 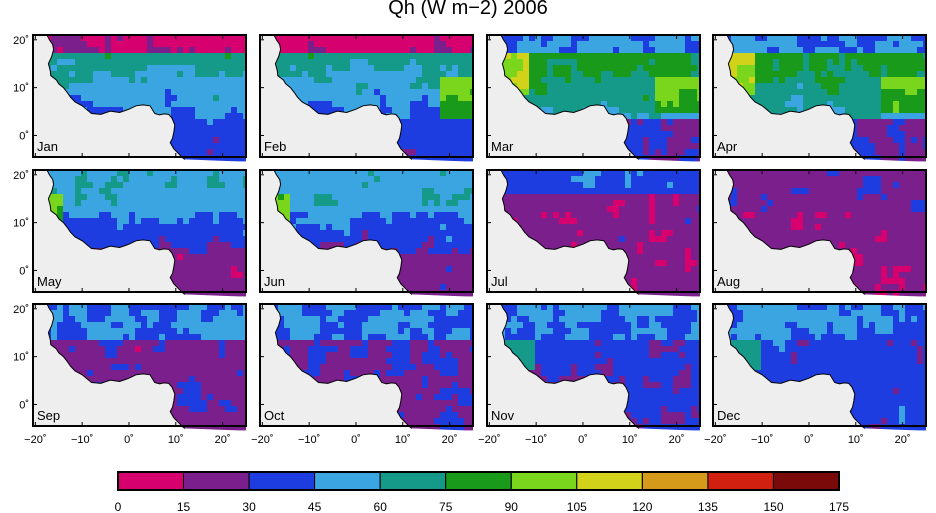 I want to click on colorbar-tick-label: 30, so click(x=249, y=506).